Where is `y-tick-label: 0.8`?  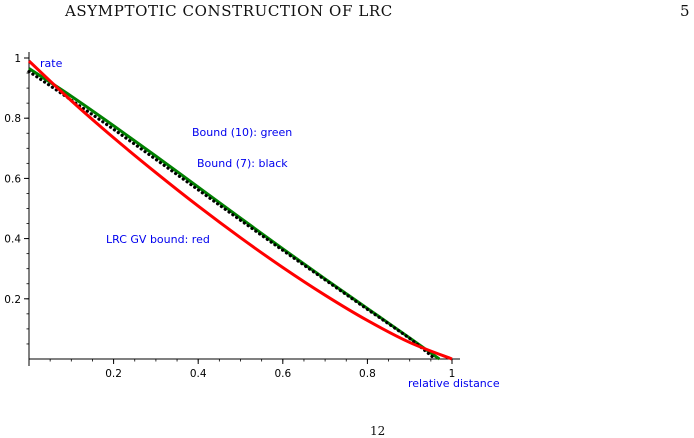 y-tick-label: 0.8 is located at coordinates (12, 119).